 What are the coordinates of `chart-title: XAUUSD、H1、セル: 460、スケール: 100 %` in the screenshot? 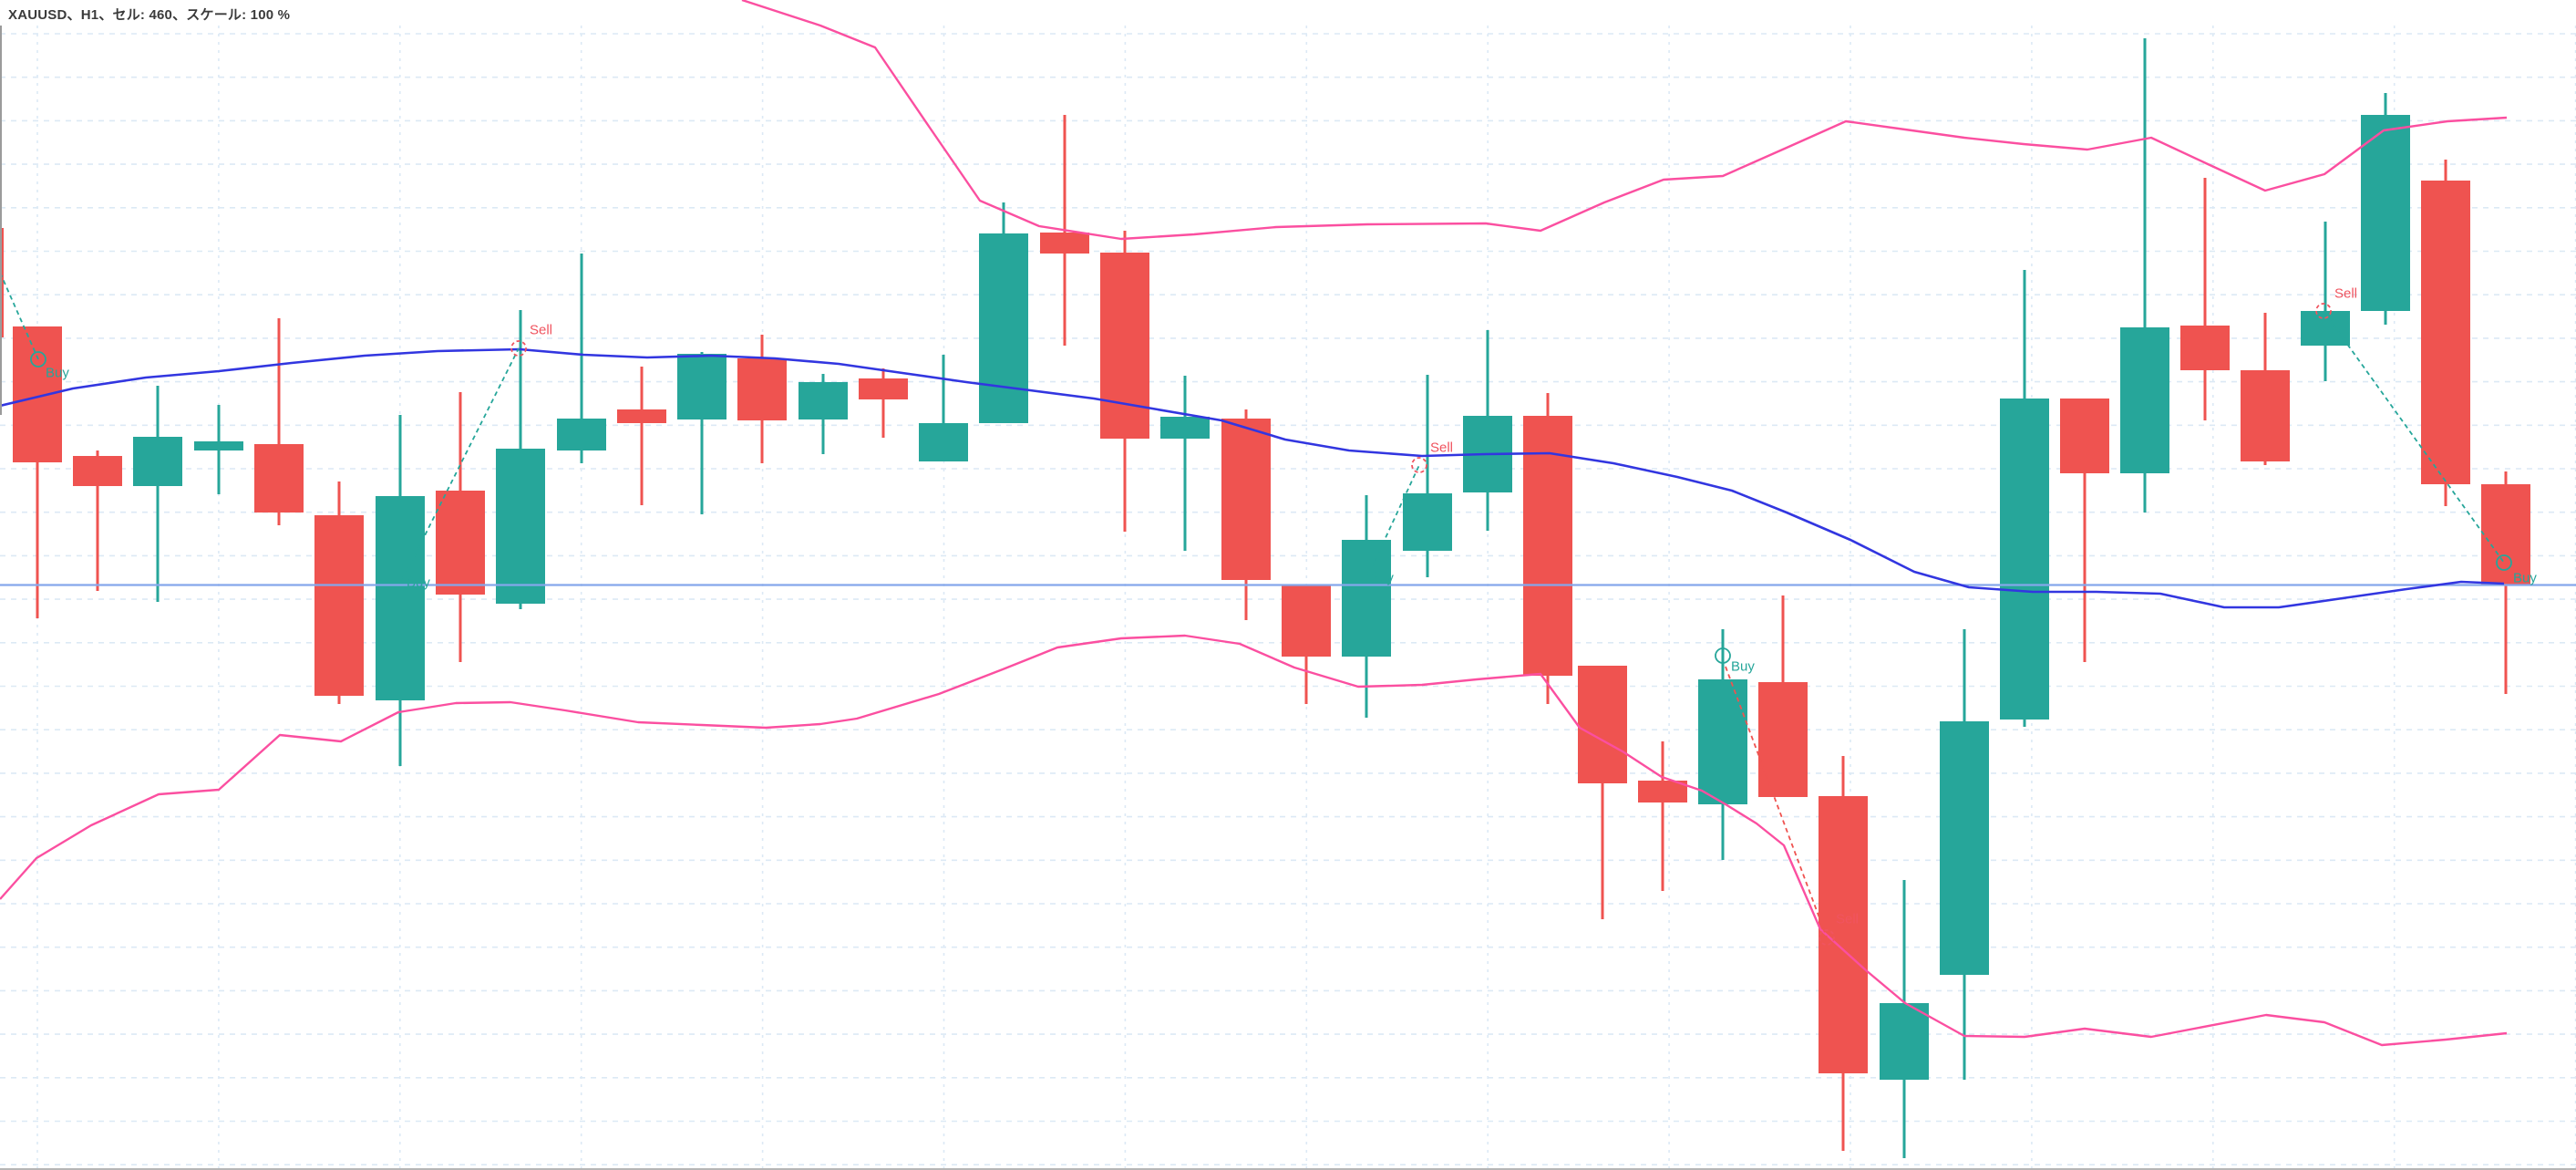 It's located at (149, 15).